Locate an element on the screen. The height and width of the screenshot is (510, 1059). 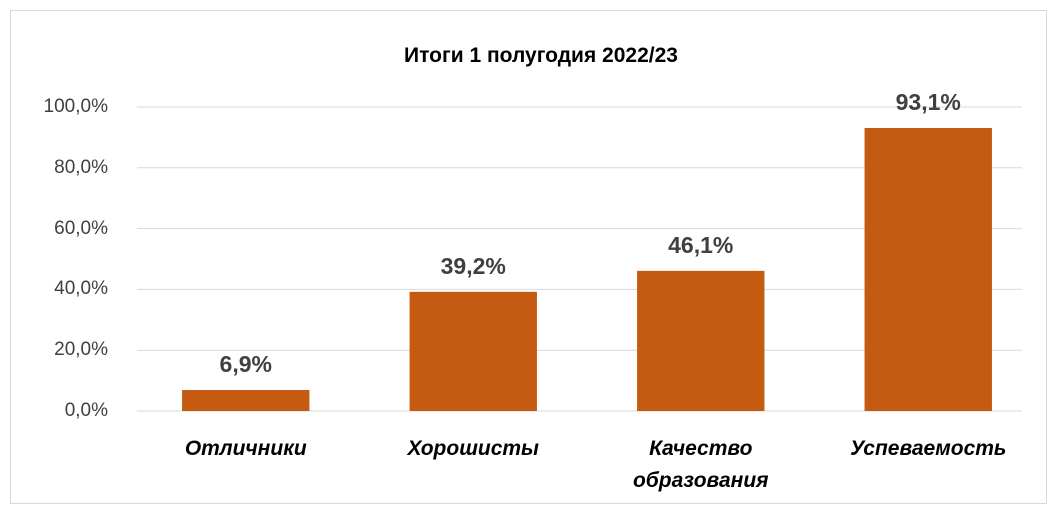
x-tick-label: Отличники is located at coordinates (245, 448).